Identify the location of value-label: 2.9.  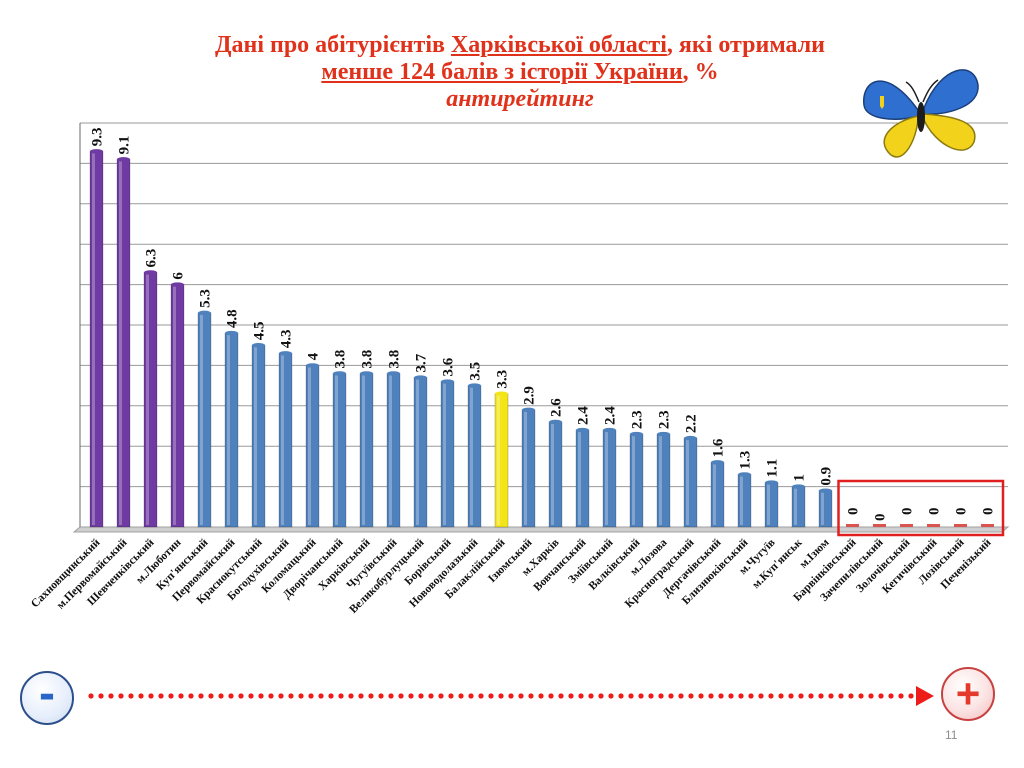
(530, 395).